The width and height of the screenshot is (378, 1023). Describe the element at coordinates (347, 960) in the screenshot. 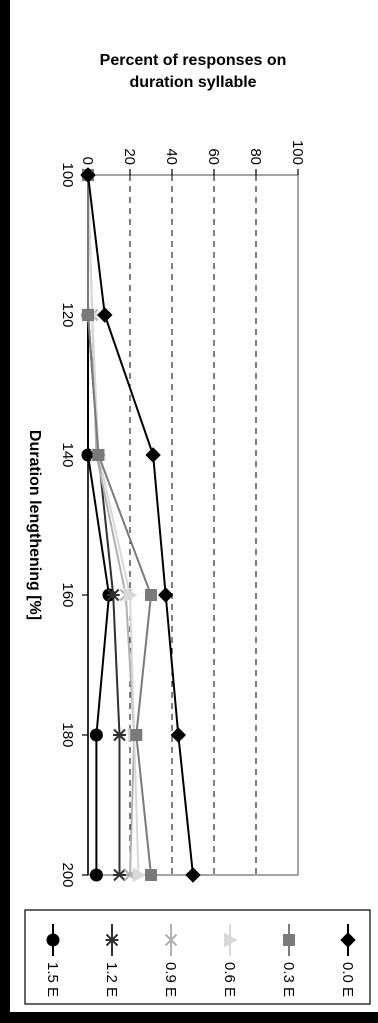

I see `legend-item: 0.0 E` at that location.